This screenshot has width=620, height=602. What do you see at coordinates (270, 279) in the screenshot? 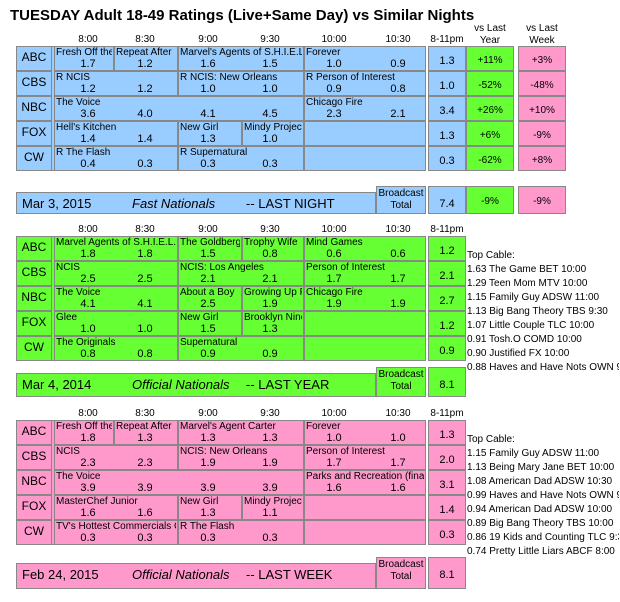
I see `rating-value: 2.1` at bounding box center [270, 279].